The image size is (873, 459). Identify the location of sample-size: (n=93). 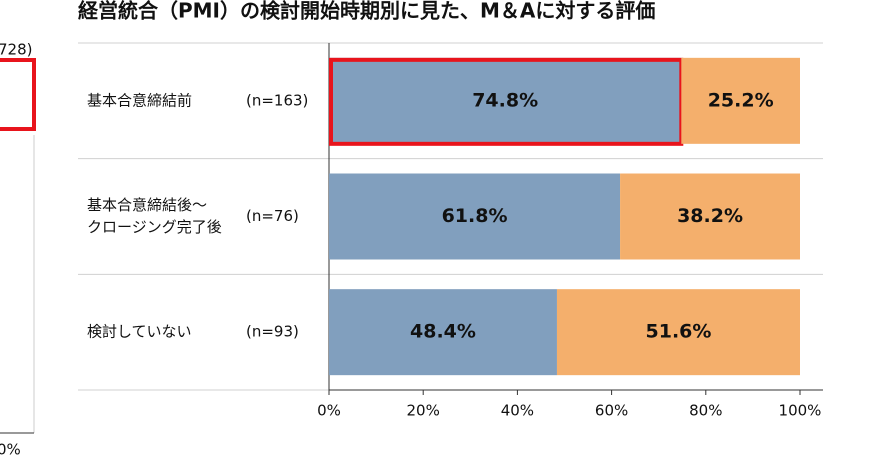
(272, 332).